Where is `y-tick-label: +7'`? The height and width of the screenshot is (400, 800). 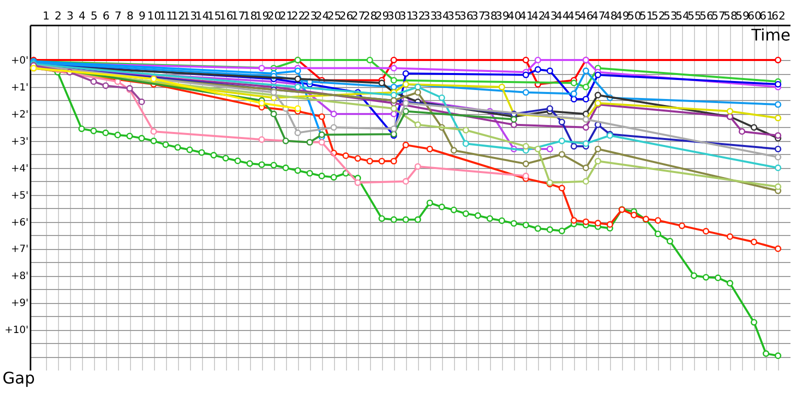 y-tick-label: +7' is located at coordinates (19, 250).